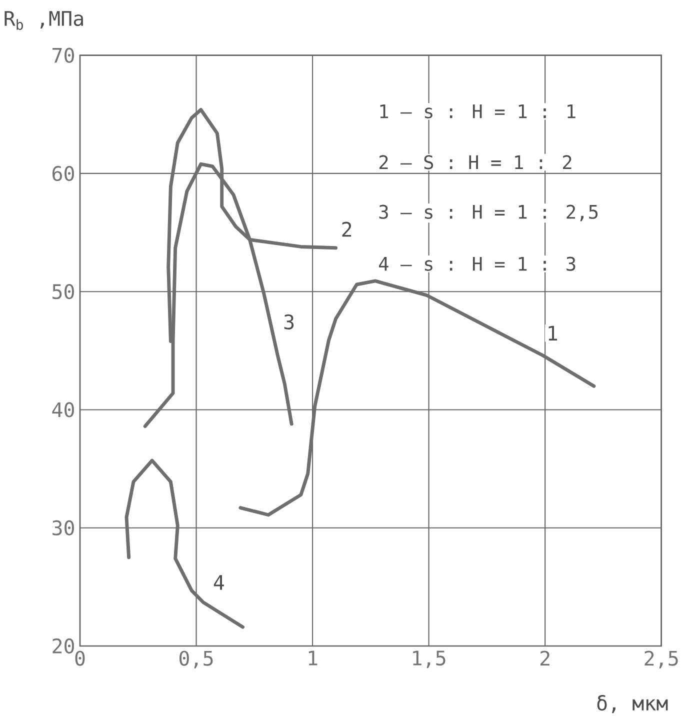  Describe the element at coordinates (63, 646) in the screenshot. I see `y-tick-label: 20` at that location.